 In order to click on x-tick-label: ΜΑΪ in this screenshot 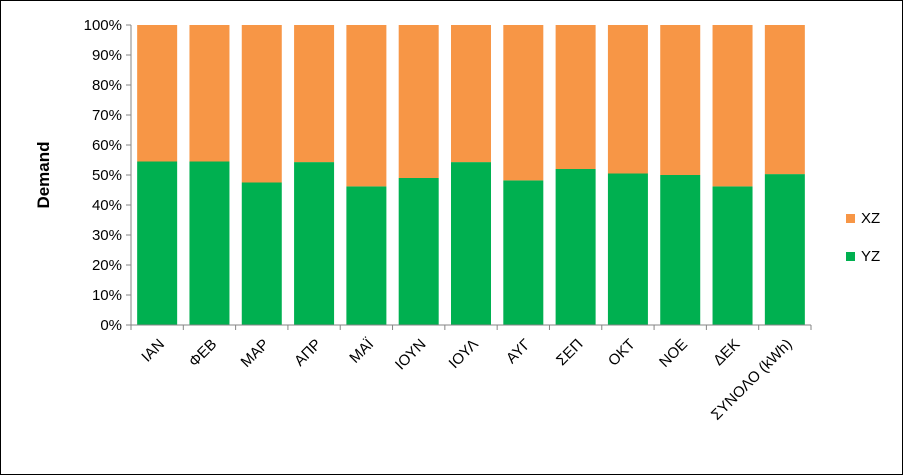, I will do `click(361, 350)`.